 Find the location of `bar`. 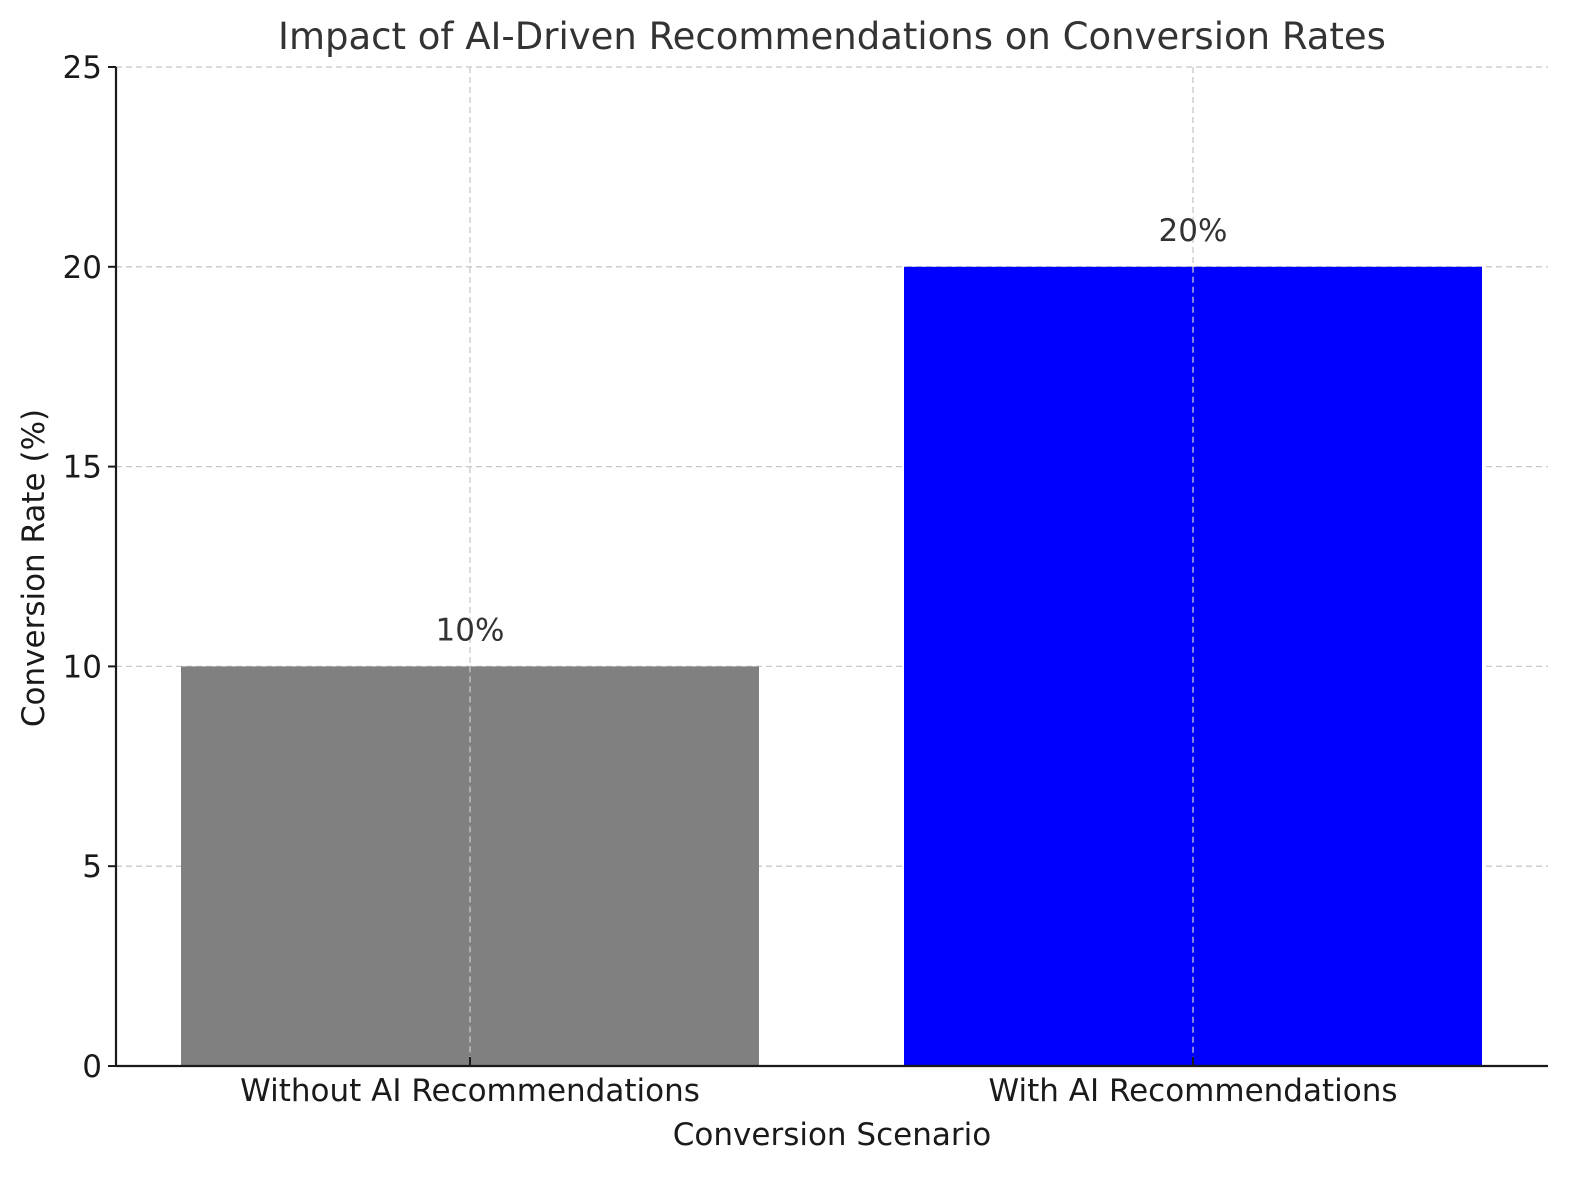

bar is located at coordinates (470, 866).